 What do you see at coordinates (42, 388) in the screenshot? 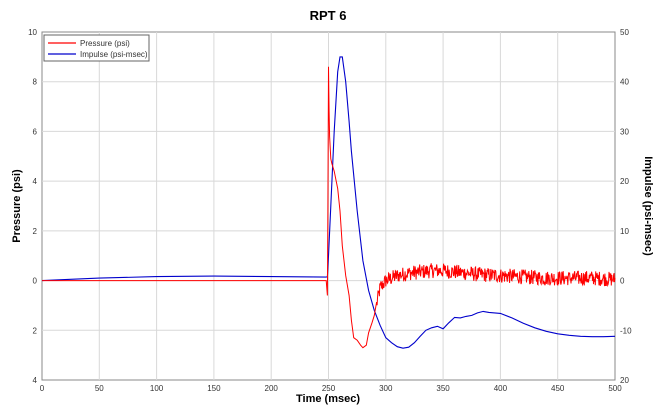
I see `x-tick-label: 0` at bounding box center [42, 388].